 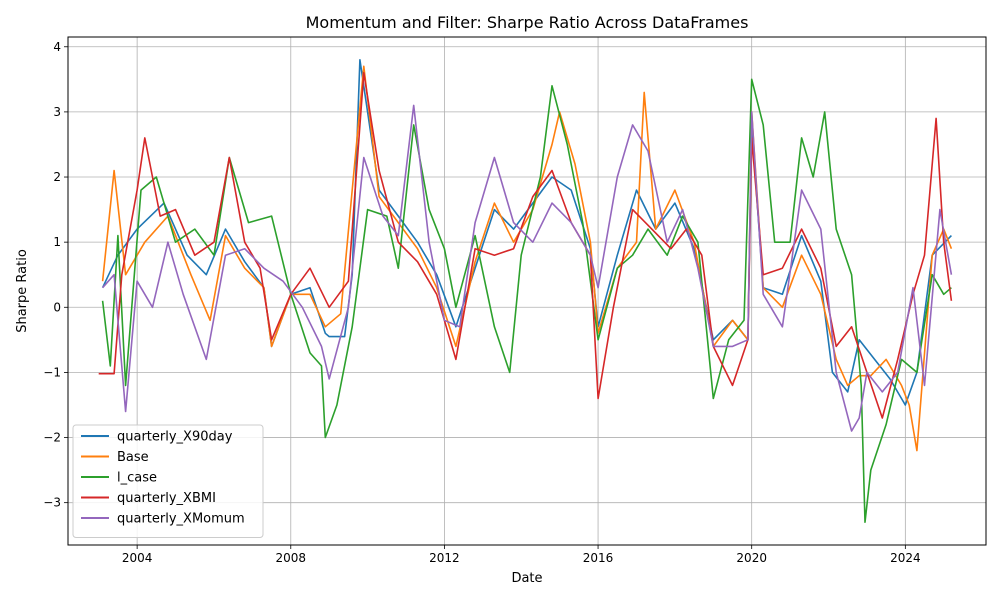 I want to click on x-tick-label: 2008, so click(x=291, y=558).